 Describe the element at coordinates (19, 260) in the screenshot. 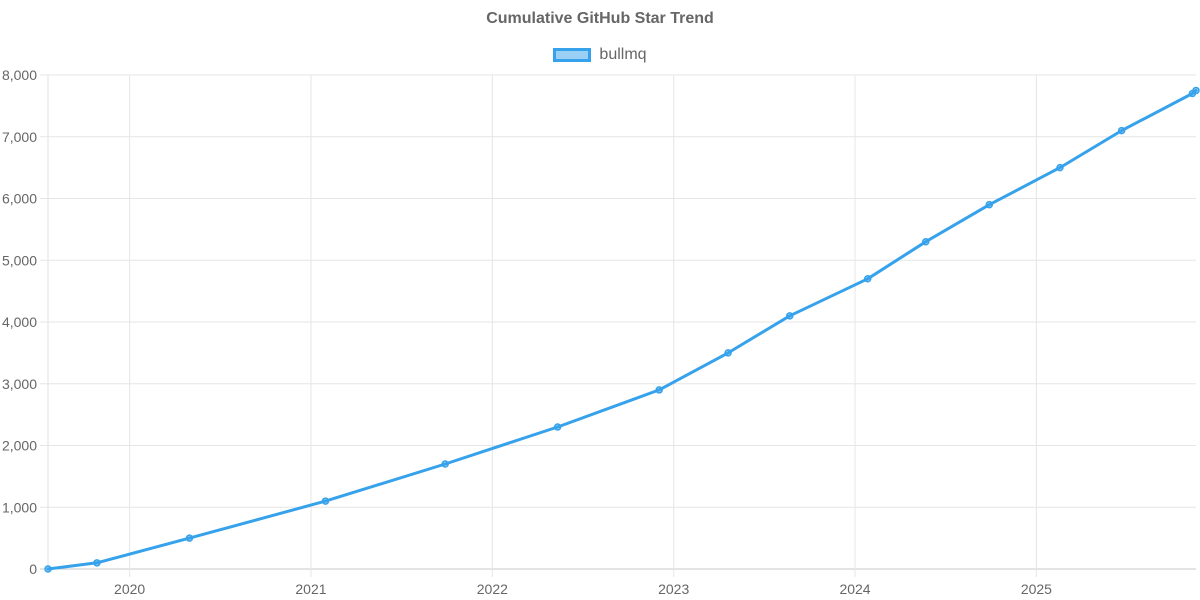

I see `y-tick-label: 5,000` at that location.